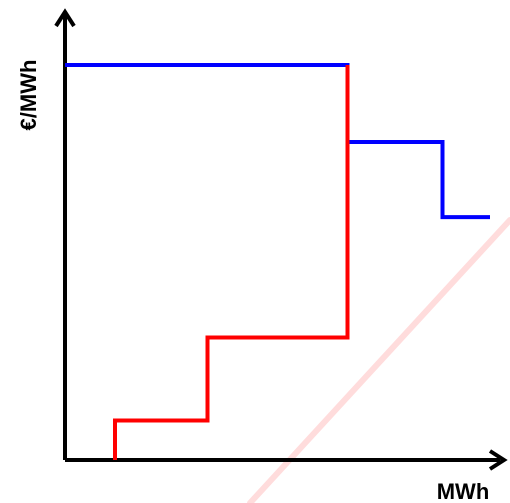 This screenshot has width=510, height=503. What do you see at coordinates (65, 18) in the screenshot?
I see `y-axis-arrow-icon` at bounding box center [65, 18].